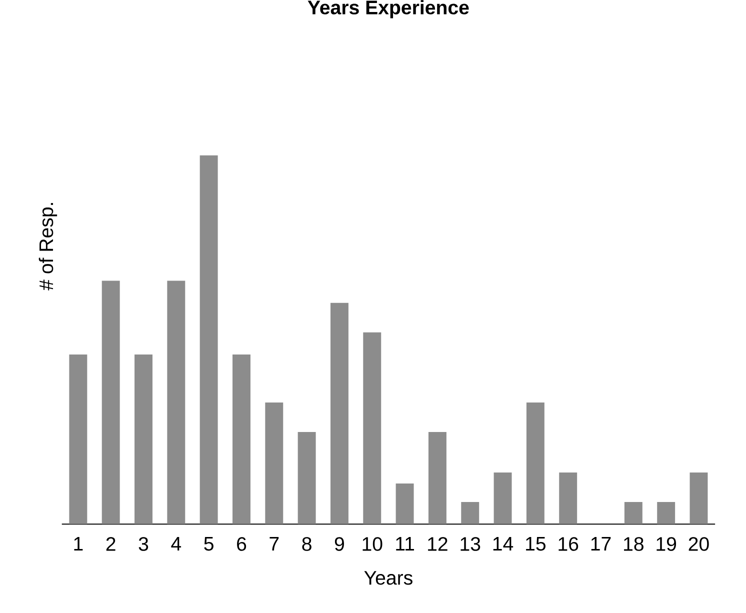 This screenshot has width=746, height=613. What do you see at coordinates (388, 9) in the screenshot?
I see `chart-title: Years Experience` at bounding box center [388, 9].